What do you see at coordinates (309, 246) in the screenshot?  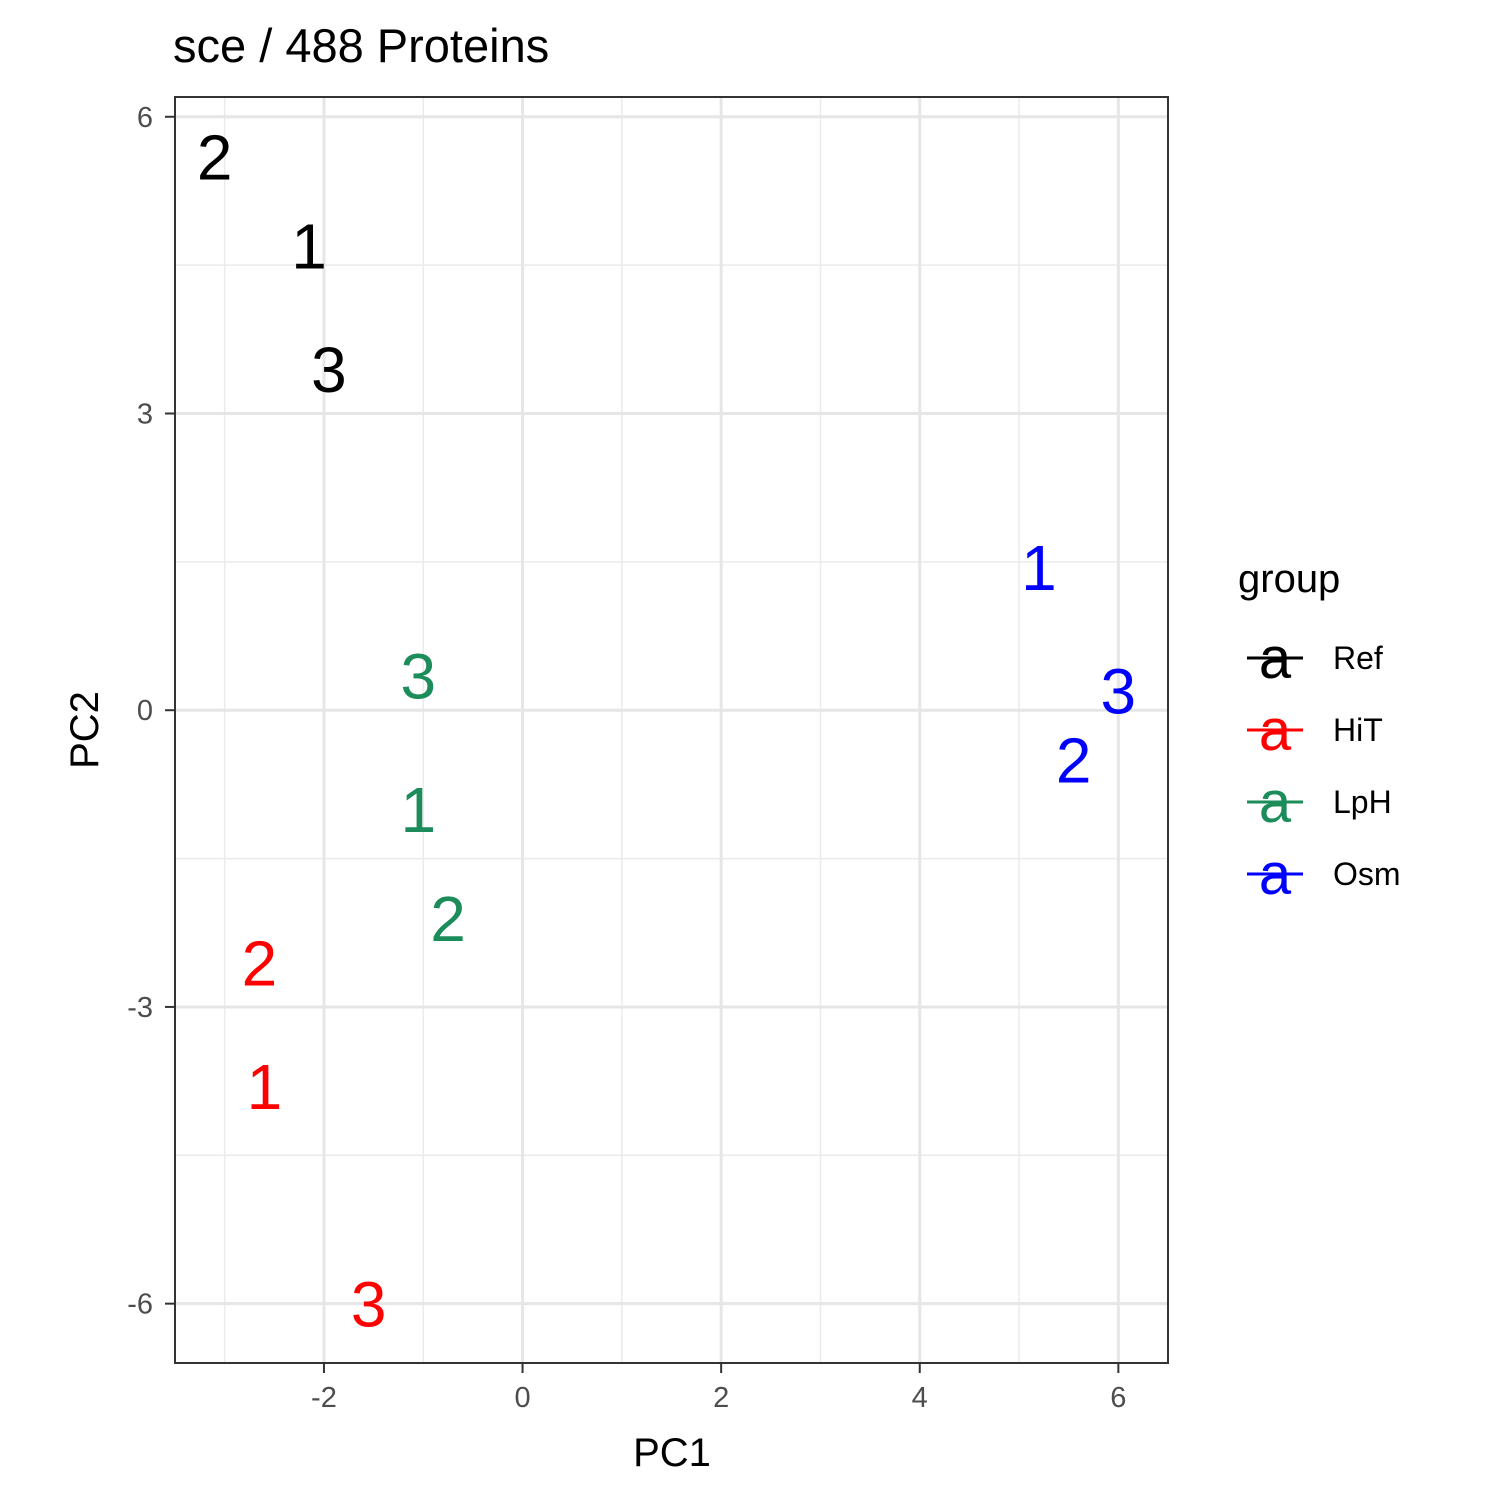 I see `point-label-ref-1: 1` at bounding box center [309, 246].